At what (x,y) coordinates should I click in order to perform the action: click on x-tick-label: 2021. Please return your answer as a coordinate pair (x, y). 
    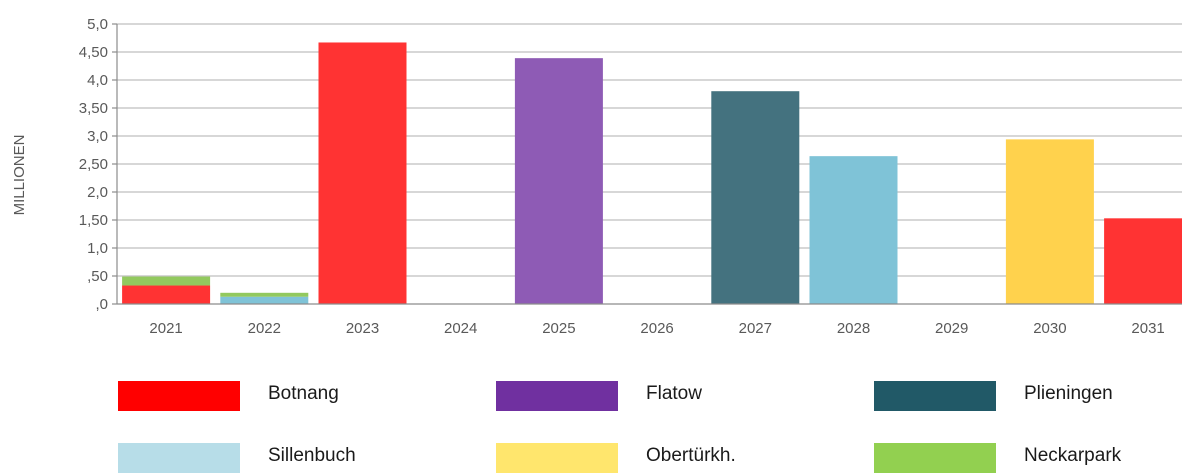
    Looking at the image, I should click on (165, 328).